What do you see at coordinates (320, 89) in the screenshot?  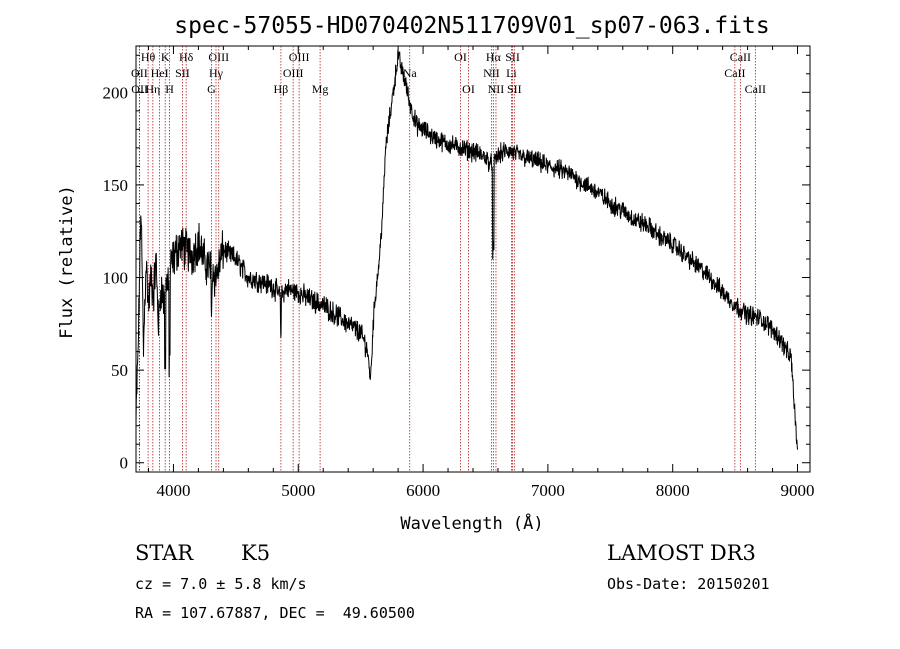 I see `spectral-line-label: Mg` at bounding box center [320, 89].